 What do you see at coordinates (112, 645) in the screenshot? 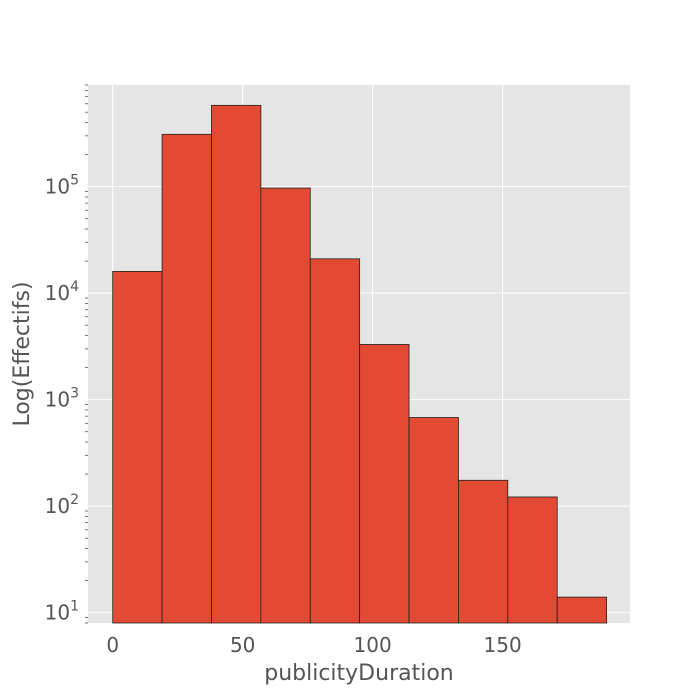
I see `x-tick-label: 0` at bounding box center [112, 645].